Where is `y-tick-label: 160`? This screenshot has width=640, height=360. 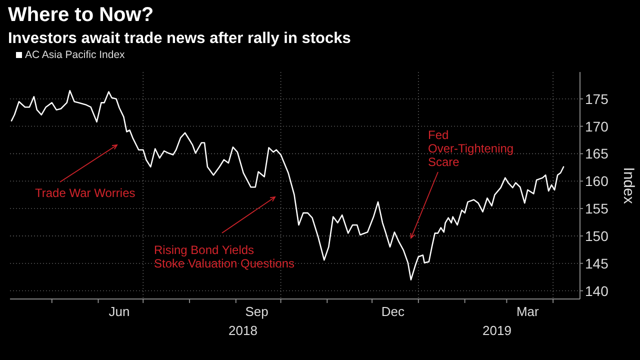 y-tick-label: 160 is located at coordinates (597, 181).